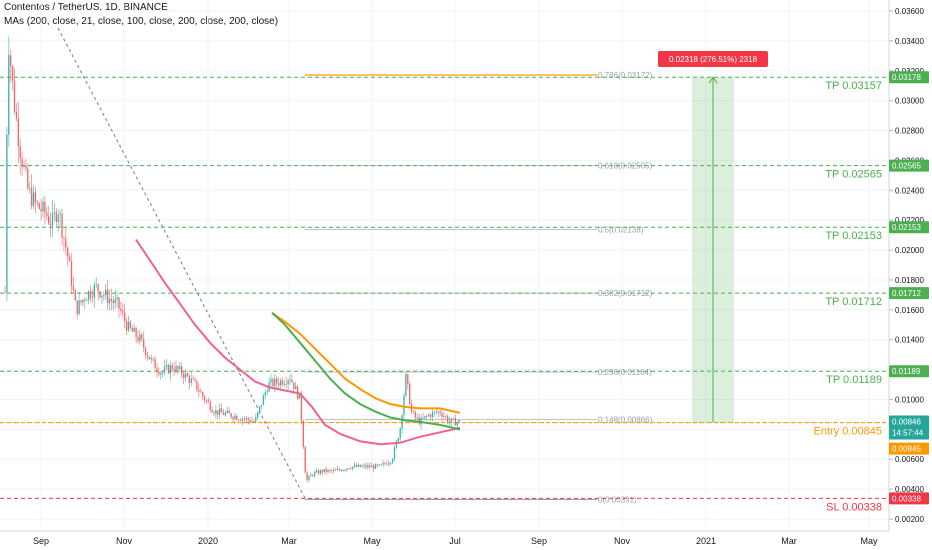  What do you see at coordinates (853, 236) in the screenshot?
I see `target-label: TP 0.02153` at bounding box center [853, 236].